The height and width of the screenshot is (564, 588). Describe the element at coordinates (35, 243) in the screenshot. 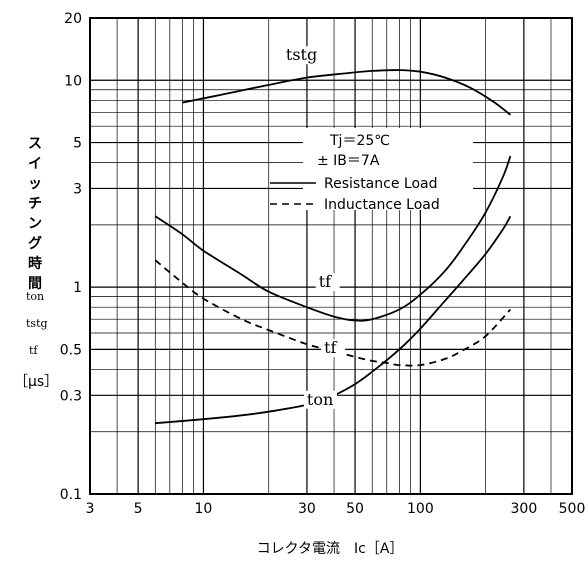

I see `ylabel-char: グ` at that location.